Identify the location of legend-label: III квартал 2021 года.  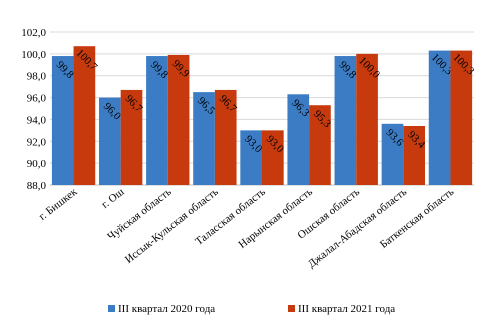
(346, 309).